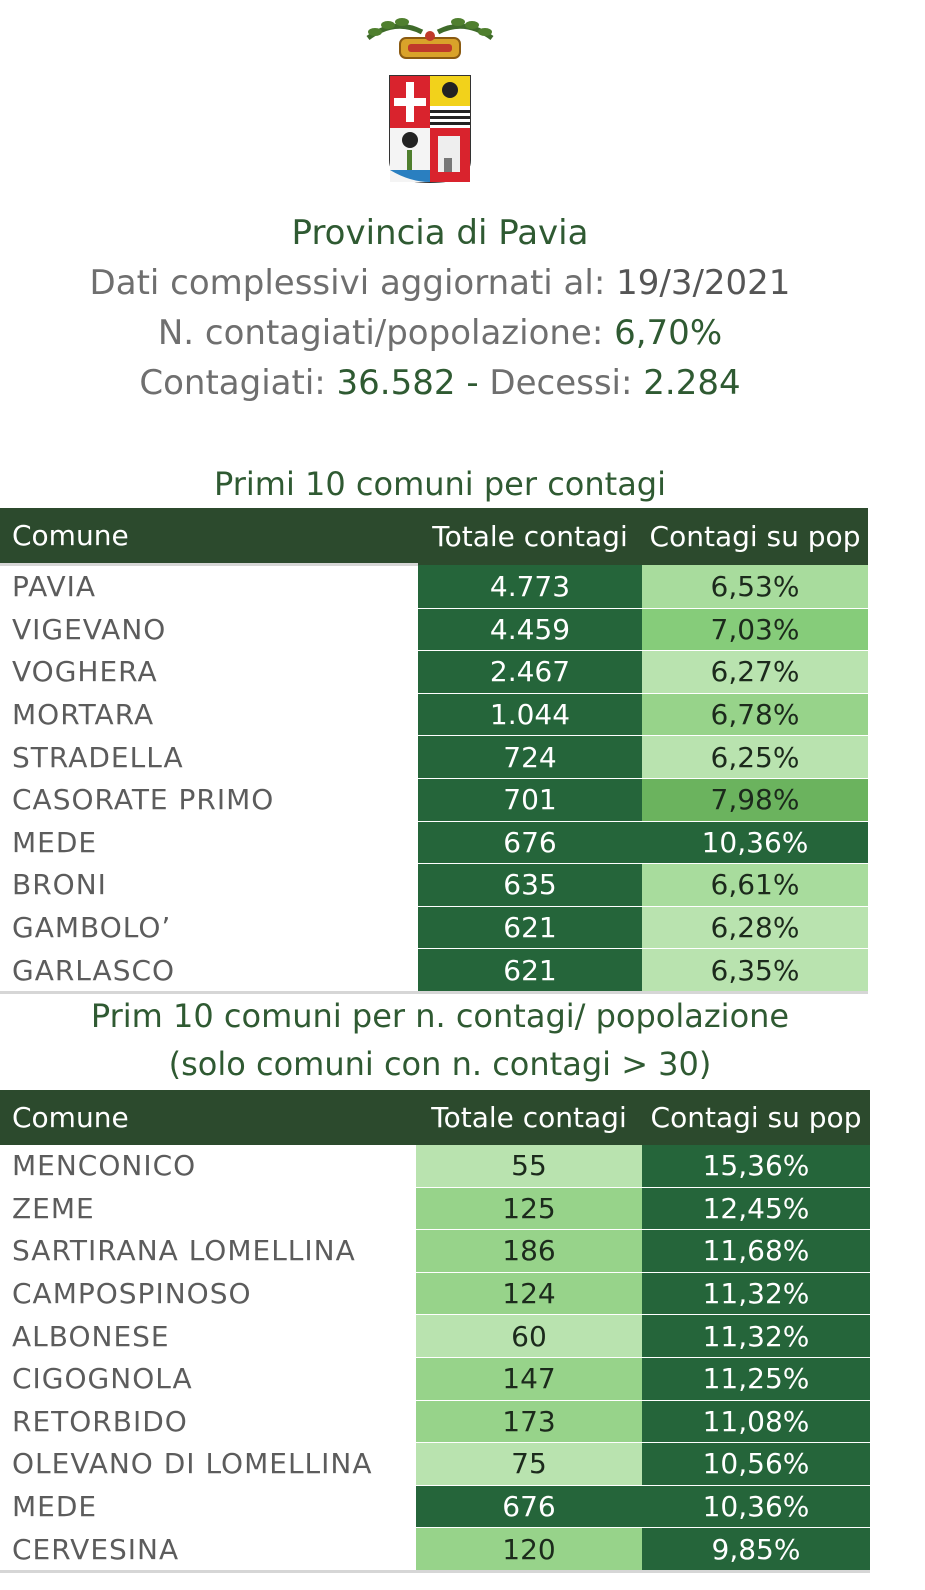 The height and width of the screenshot is (1590, 925). I want to click on page-title: Provincia di Pavia, so click(440, 233).